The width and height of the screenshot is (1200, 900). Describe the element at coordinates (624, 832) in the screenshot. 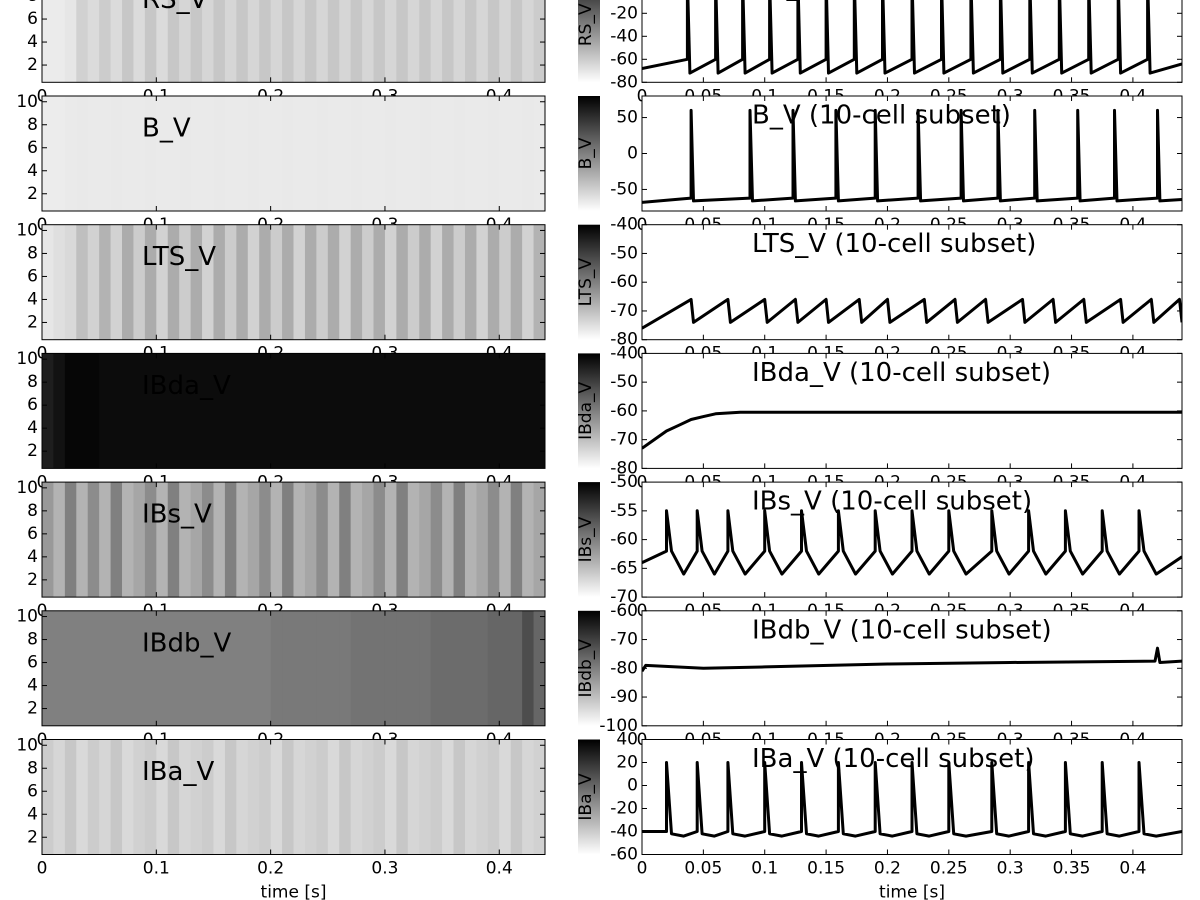

I see `y-tick-label: -40` at that location.